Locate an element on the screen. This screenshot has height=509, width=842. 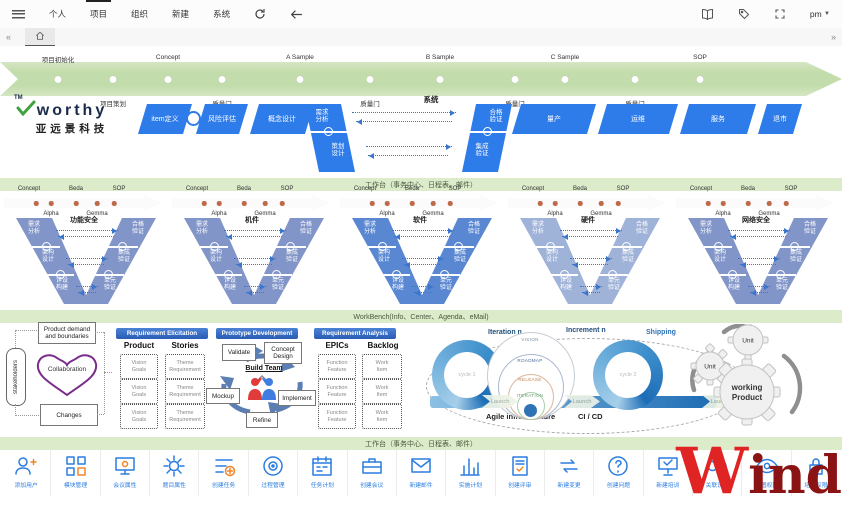
tag-button is located at coordinates (744, 14).